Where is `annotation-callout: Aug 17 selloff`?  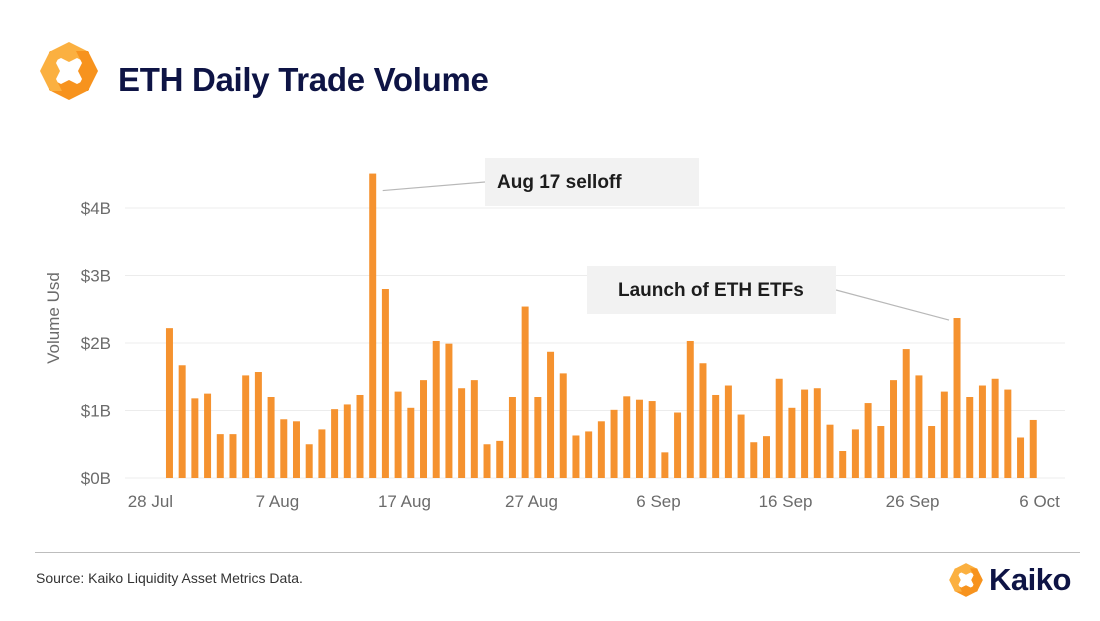
annotation-callout: Aug 17 selloff is located at coordinates (540, 182).